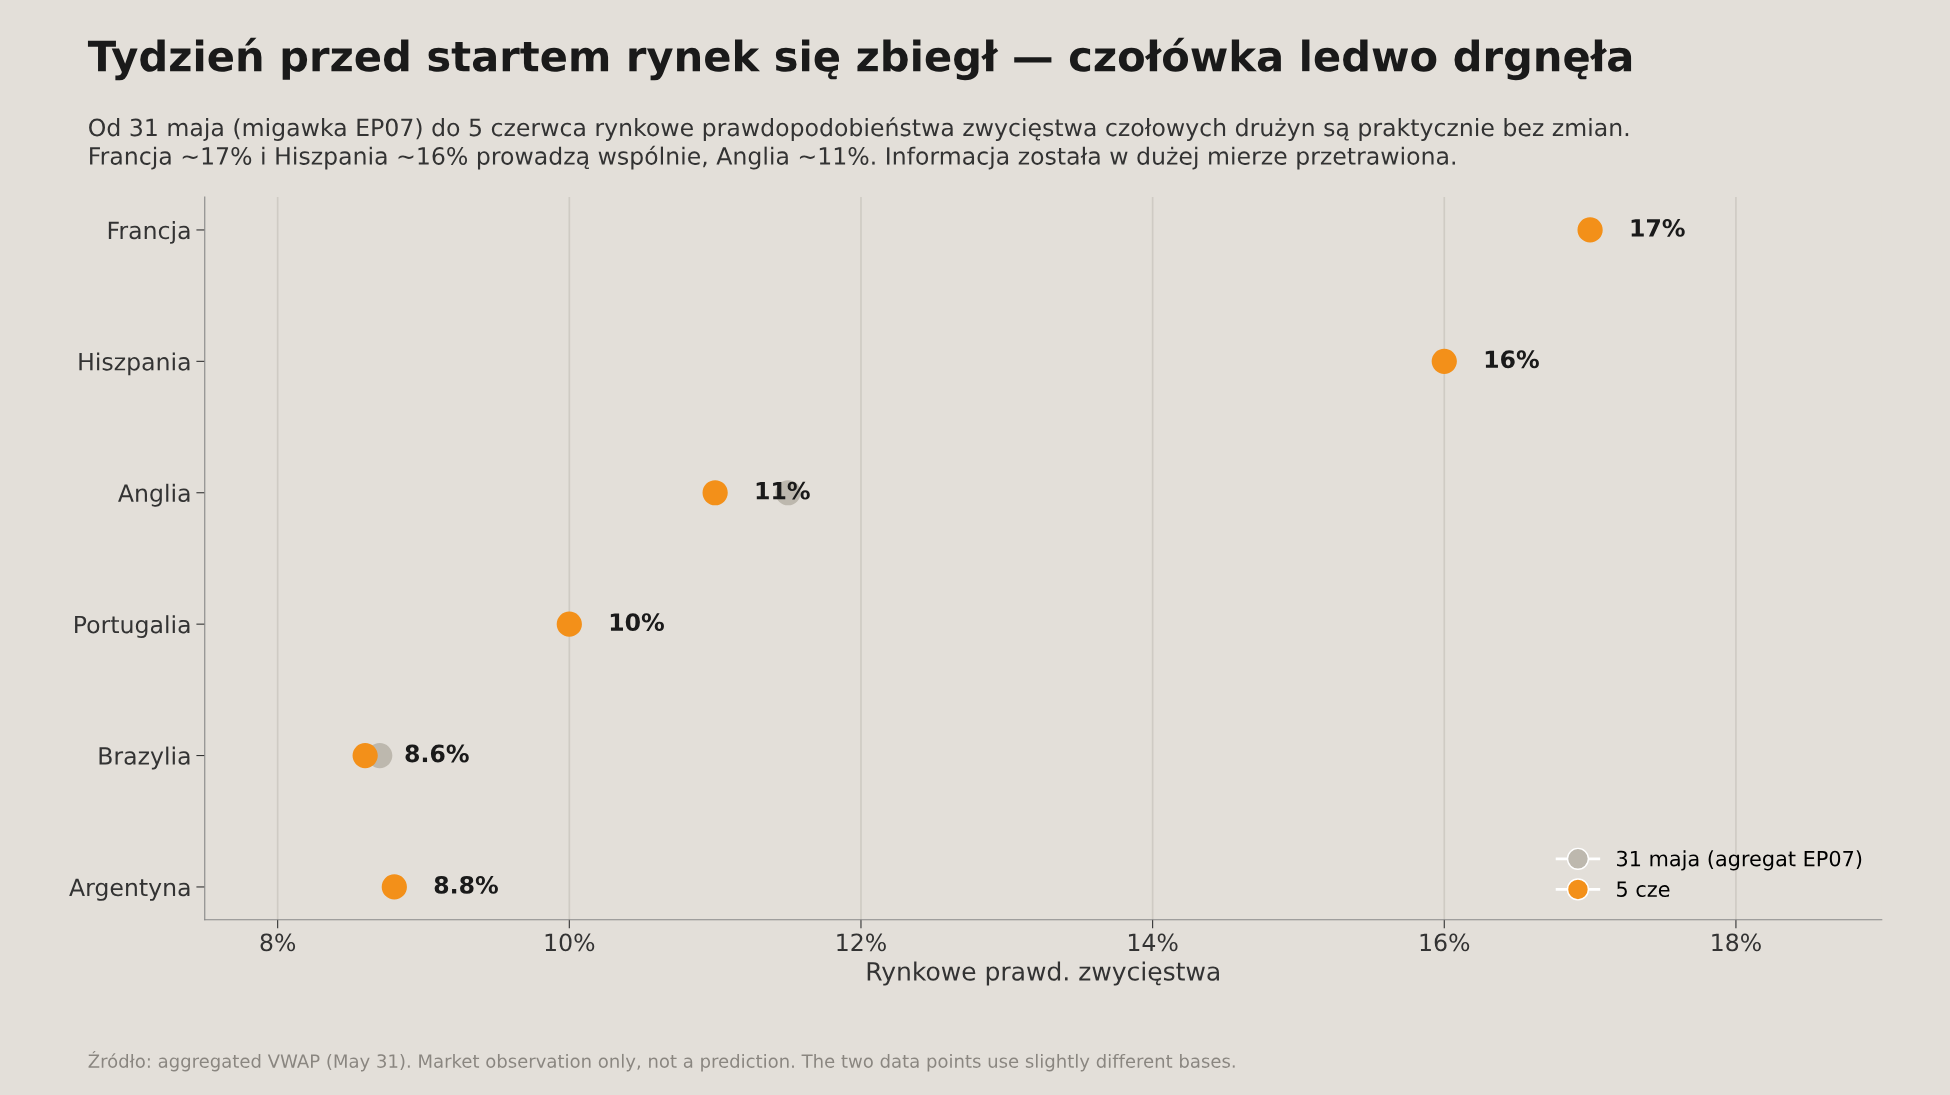  I want to click on data-label: 10%, so click(637, 622).